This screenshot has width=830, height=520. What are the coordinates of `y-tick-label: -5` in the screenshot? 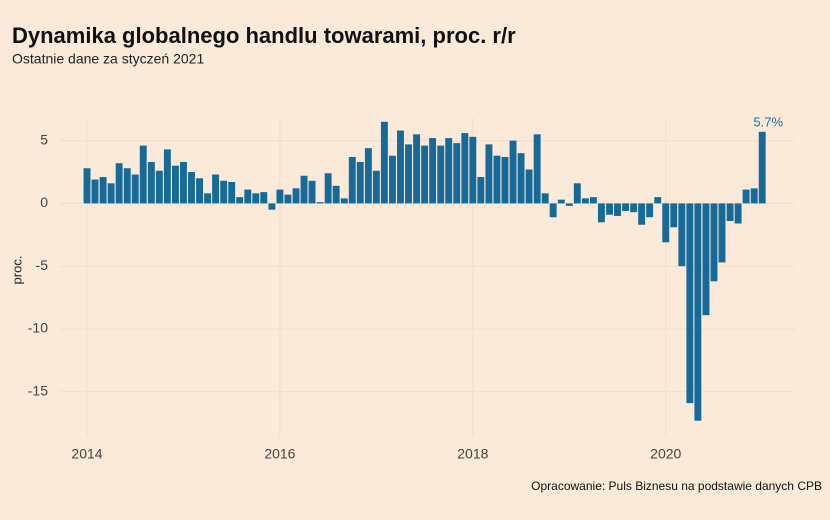 It's located at (42, 265).